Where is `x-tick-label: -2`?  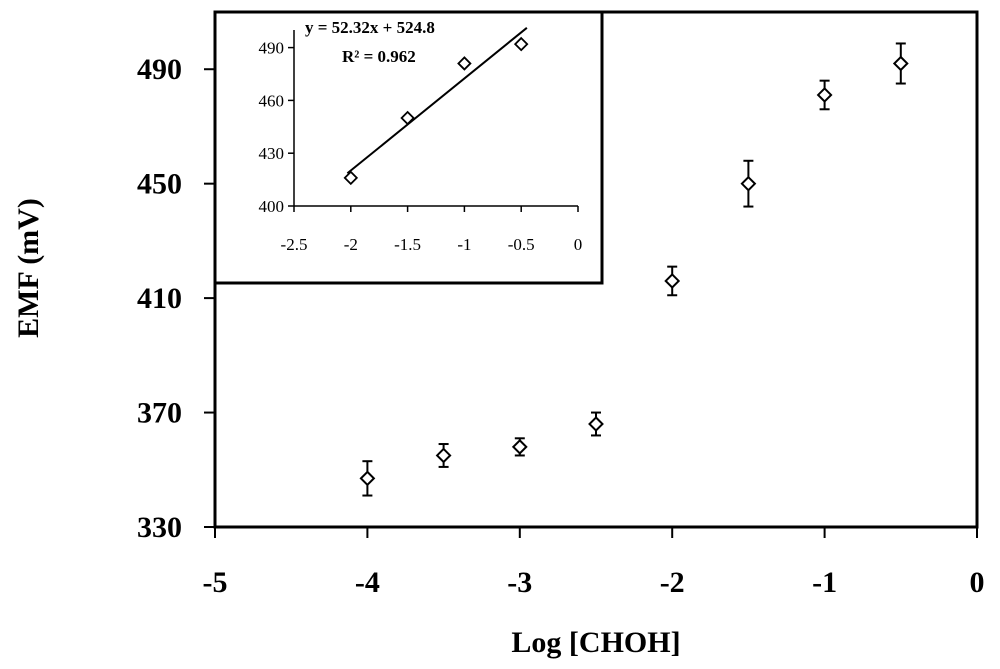
x-tick-label: -2 is located at coordinates (672, 582).